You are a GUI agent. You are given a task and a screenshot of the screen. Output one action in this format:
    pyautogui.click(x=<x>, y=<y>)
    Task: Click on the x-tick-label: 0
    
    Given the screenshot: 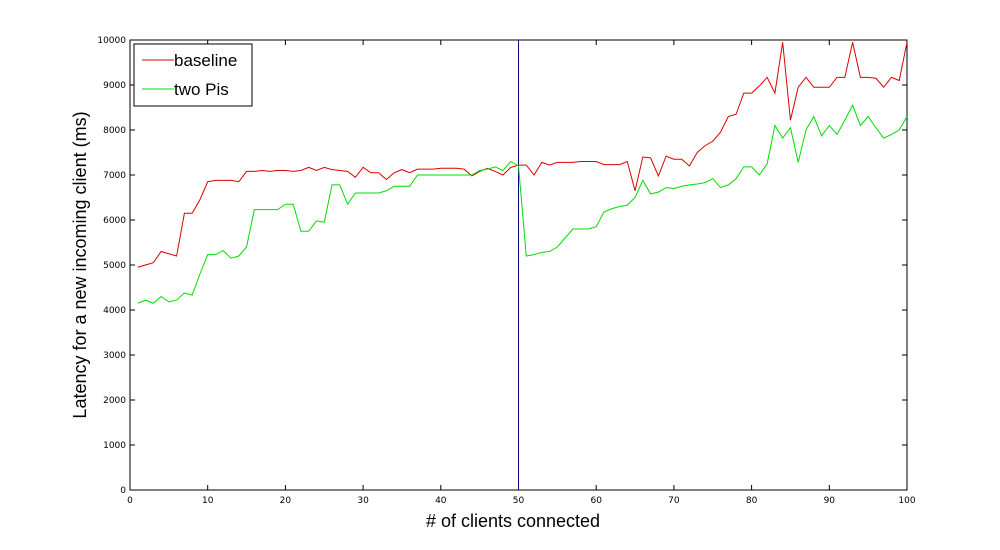 What is the action you would take?
    pyautogui.click(x=130, y=501)
    